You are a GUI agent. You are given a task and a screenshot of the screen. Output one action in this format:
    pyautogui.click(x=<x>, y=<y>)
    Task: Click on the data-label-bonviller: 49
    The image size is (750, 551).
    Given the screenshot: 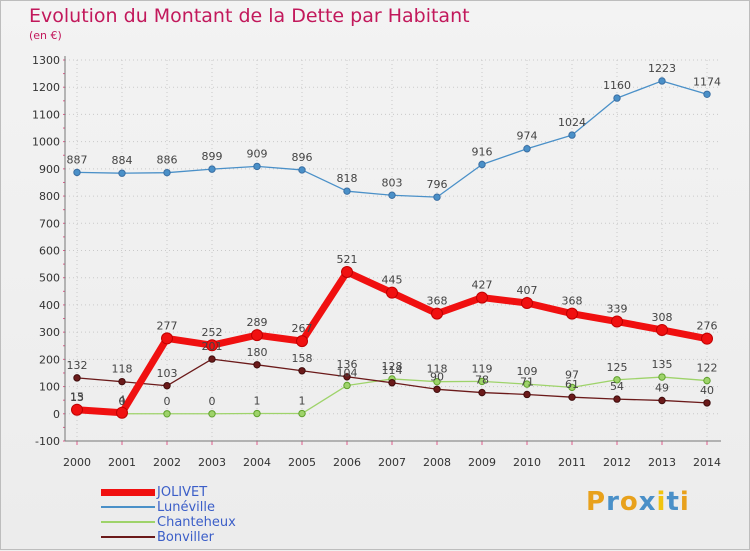 What is the action you would take?
    pyautogui.click(x=662, y=387)
    